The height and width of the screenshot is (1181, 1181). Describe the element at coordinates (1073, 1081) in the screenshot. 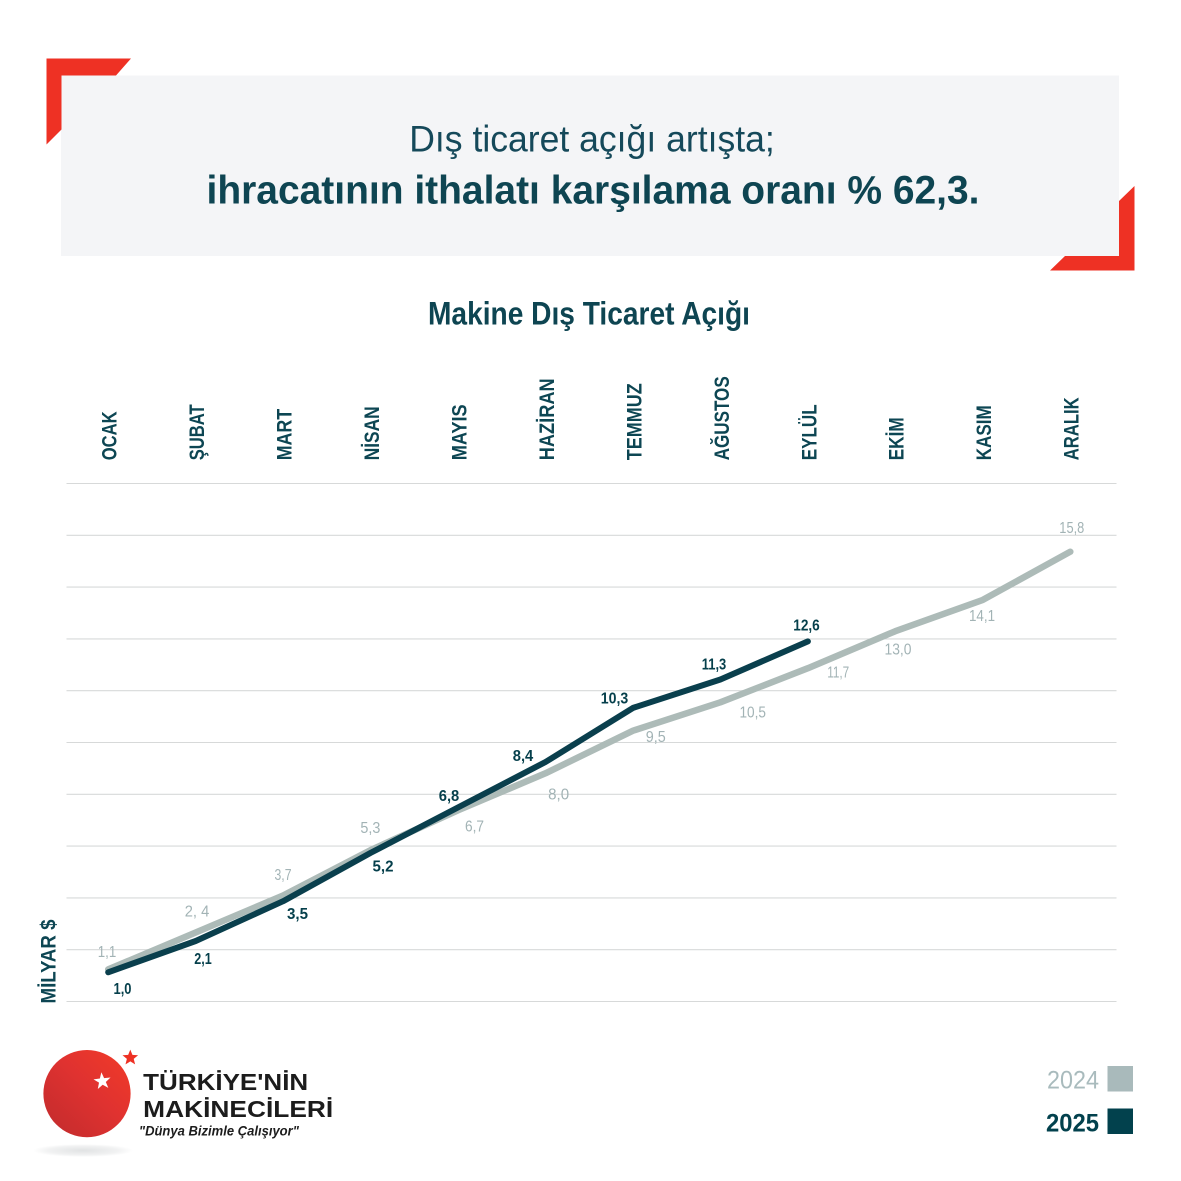

I see `svg-text: 2024` at that location.